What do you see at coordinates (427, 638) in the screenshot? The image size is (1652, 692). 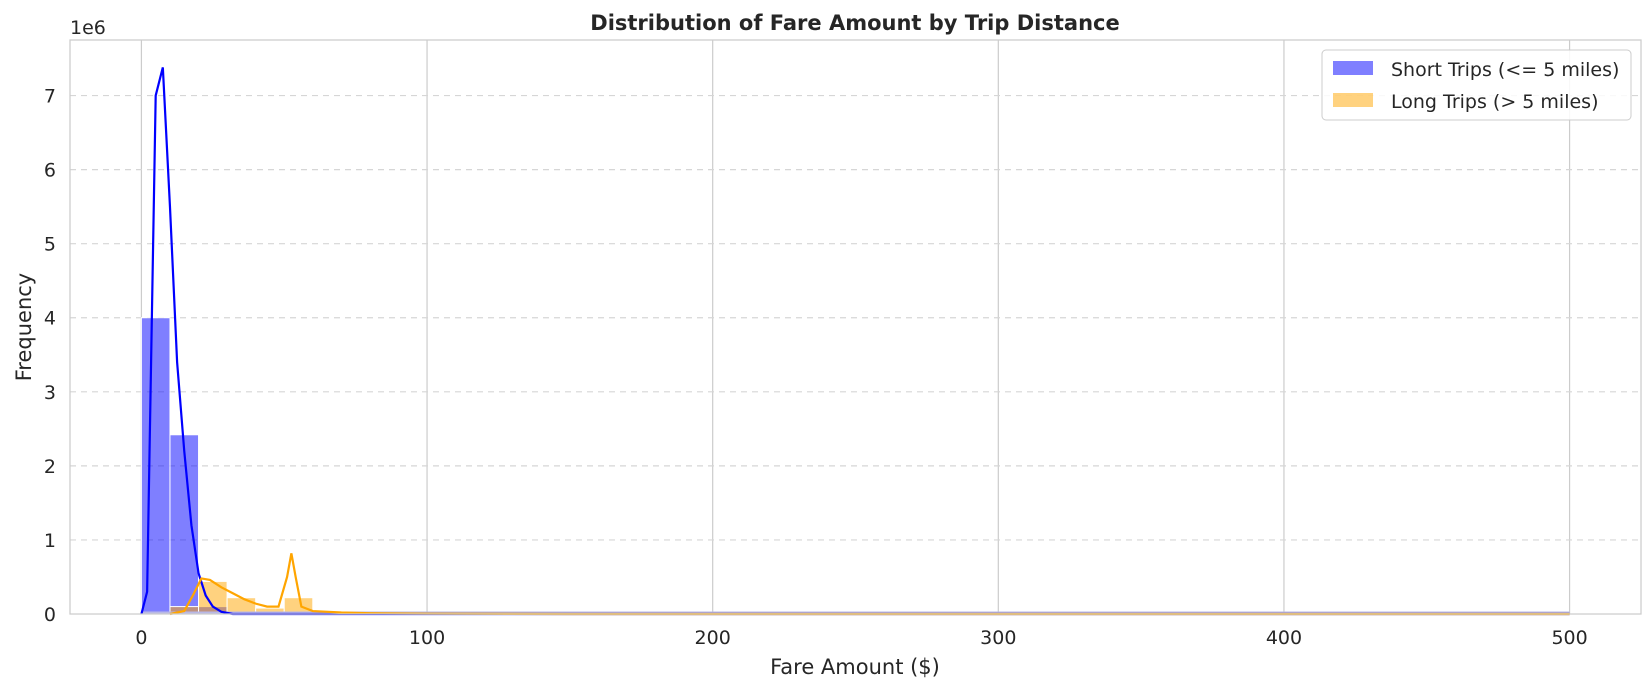 I see `x-tick-label: 100` at bounding box center [427, 638].